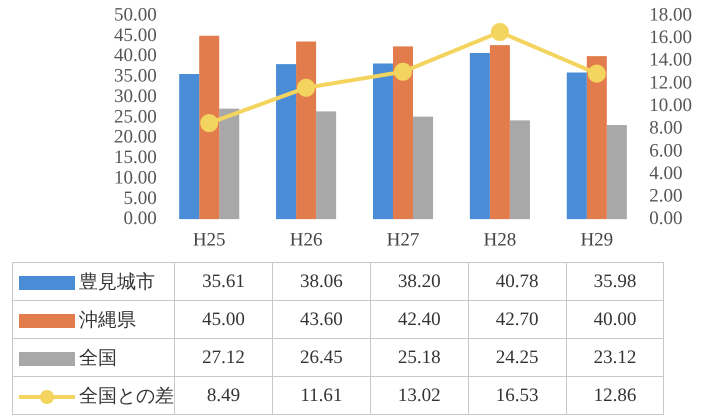 The width and height of the screenshot is (706, 420). Describe the element at coordinates (140, 198) in the screenshot. I see `y-tick-label: 5.00` at that location.